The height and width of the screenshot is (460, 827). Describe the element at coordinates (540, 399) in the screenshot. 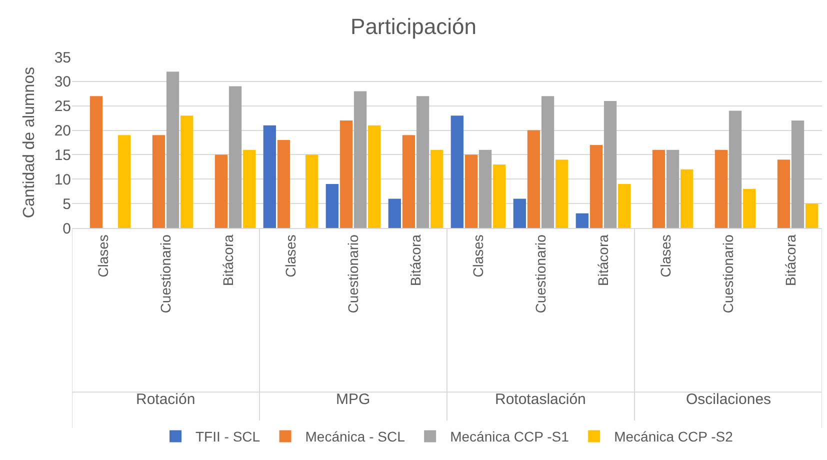

I see `text: Rototaslación` at that location.